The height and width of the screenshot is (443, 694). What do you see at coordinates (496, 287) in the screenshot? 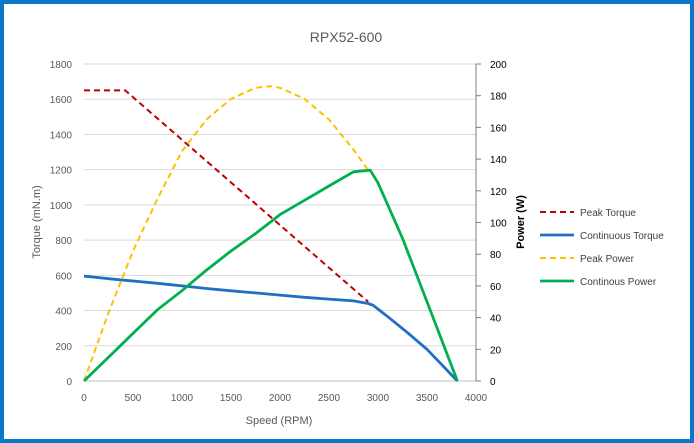
I see `y2-tick-label: 60` at bounding box center [496, 287].